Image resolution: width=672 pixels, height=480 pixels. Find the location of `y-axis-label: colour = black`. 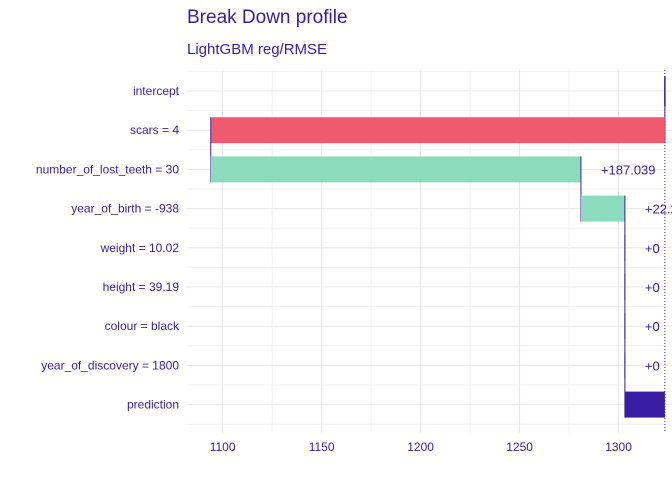

y-axis-label: colour = black is located at coordinates (142, 326).